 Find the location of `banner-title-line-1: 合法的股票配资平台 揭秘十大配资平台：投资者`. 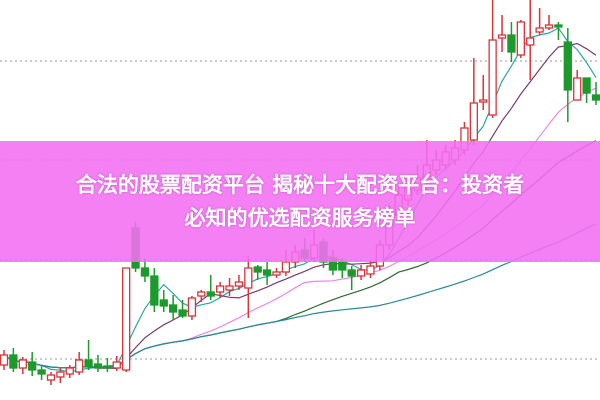

banner-title-line-1: 合法的股票配资平台 揭秘十大配资平台：投资者 is located at coordinates (300, 184).